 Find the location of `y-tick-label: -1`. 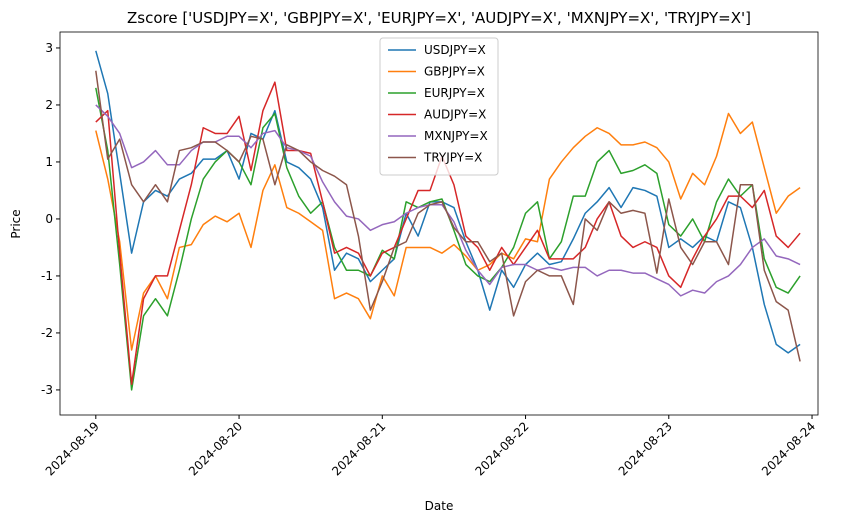

y-tick-label: -1 is located at coordinates (47, 276).